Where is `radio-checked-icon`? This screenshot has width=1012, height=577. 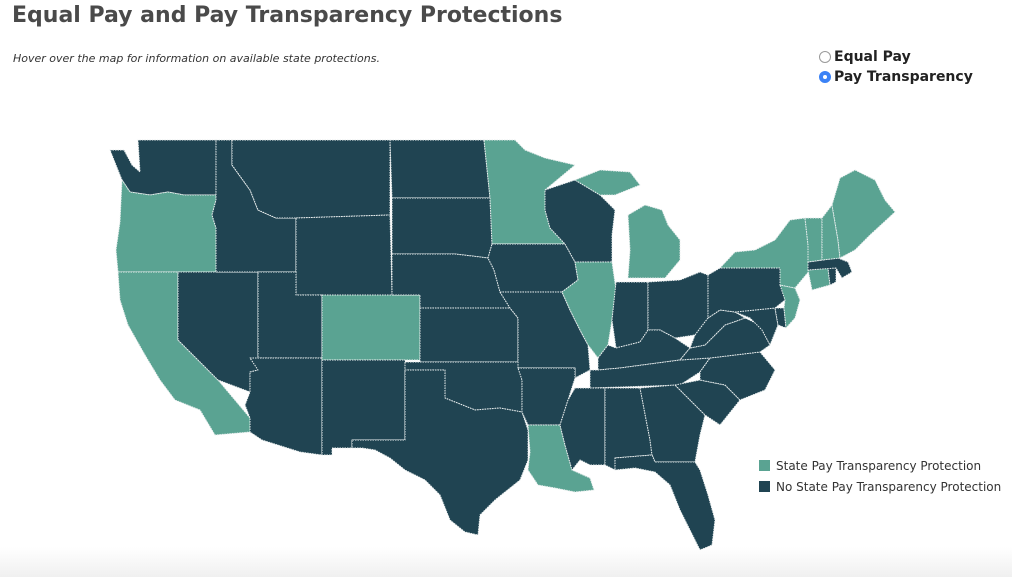
radio-checked-icon is located at coordinates (825, 77).